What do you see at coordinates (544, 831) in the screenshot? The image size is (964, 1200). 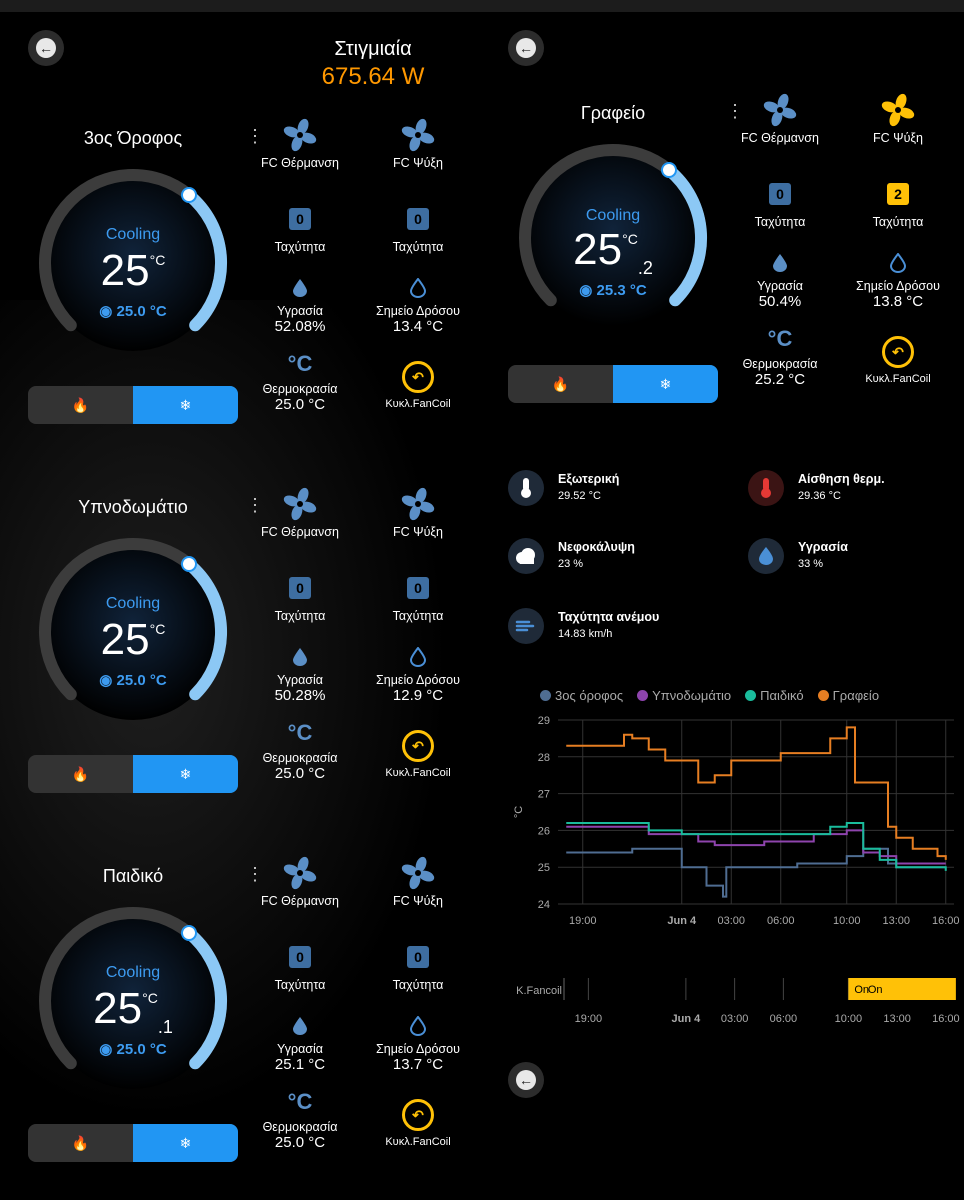 I see `y-tick-label: 26` at bounding box center [544, 831].